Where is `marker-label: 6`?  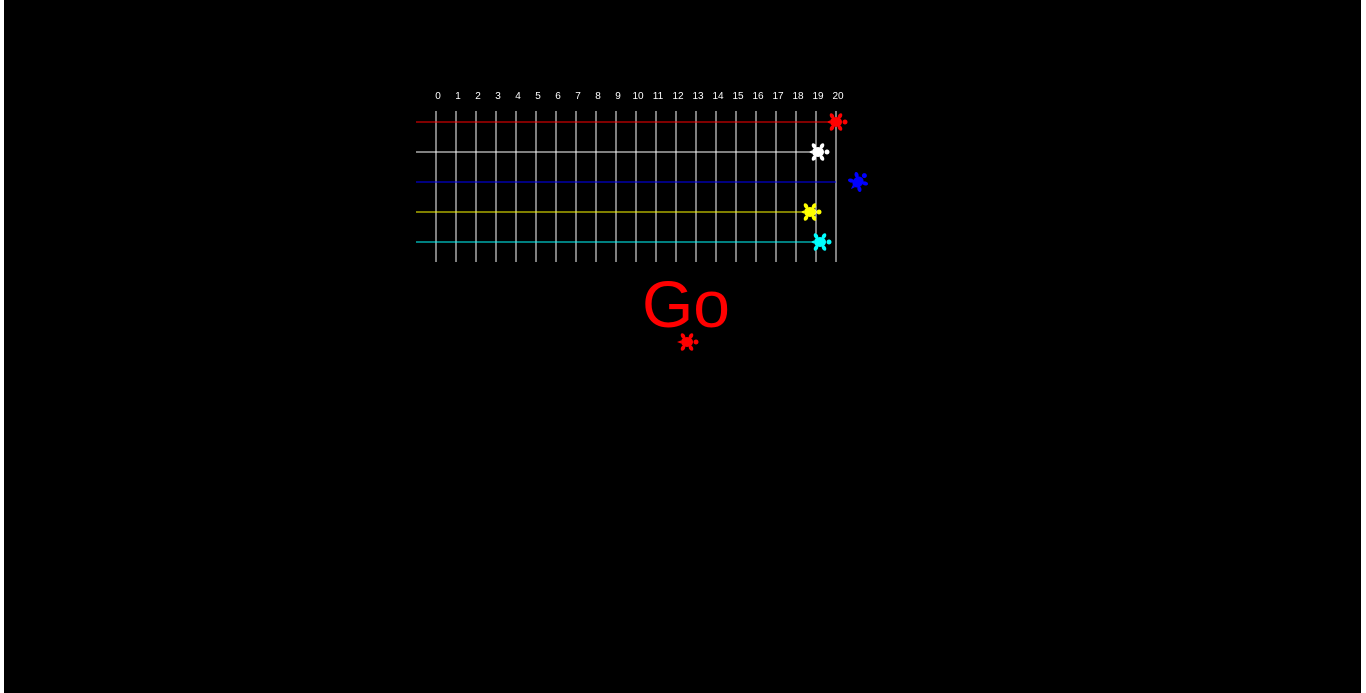 marker-label: 6 is located at coordinates (558, 96).